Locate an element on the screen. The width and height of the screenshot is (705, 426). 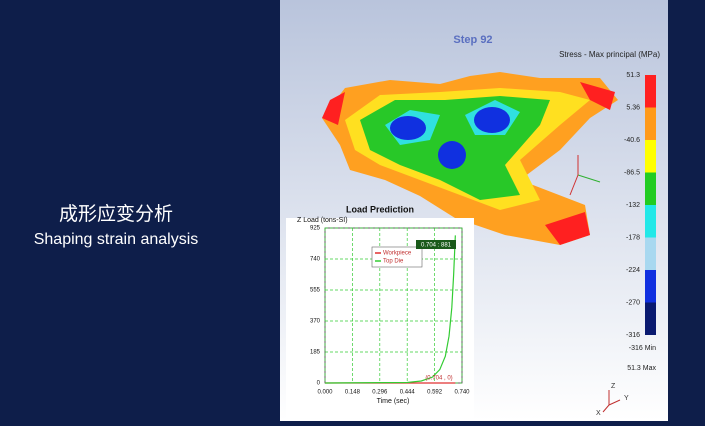
series-line is located at coordinates (390, 309).